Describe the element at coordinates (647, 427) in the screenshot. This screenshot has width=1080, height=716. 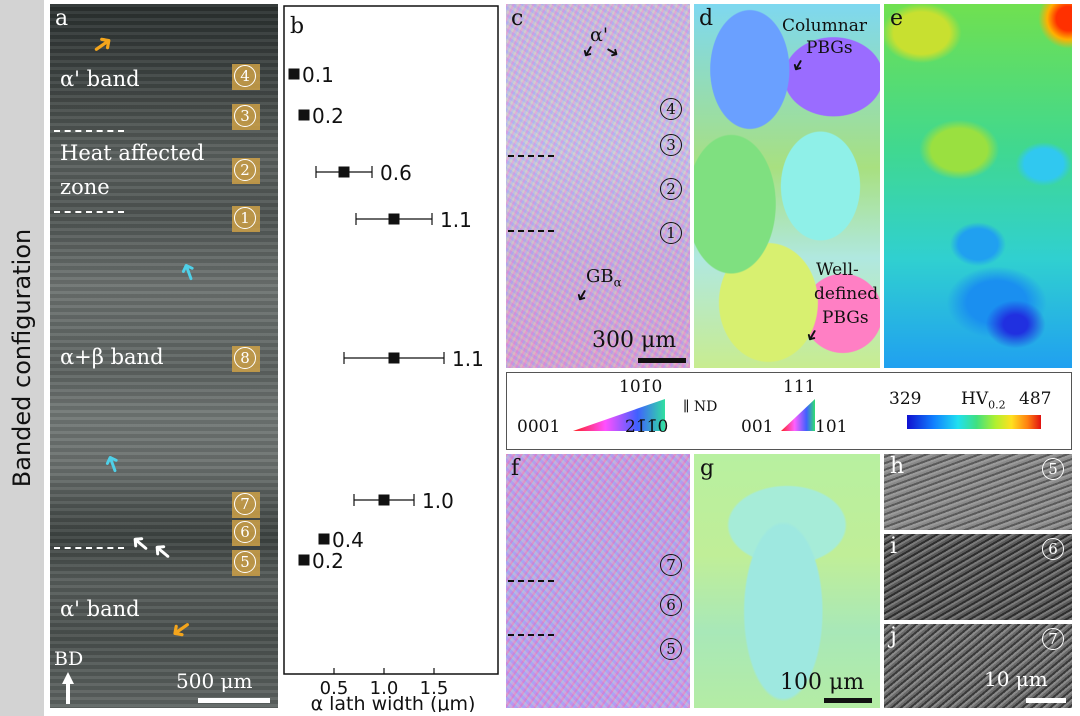
I see `hex-ipf-right-label: 21̄1̄0` at that location.